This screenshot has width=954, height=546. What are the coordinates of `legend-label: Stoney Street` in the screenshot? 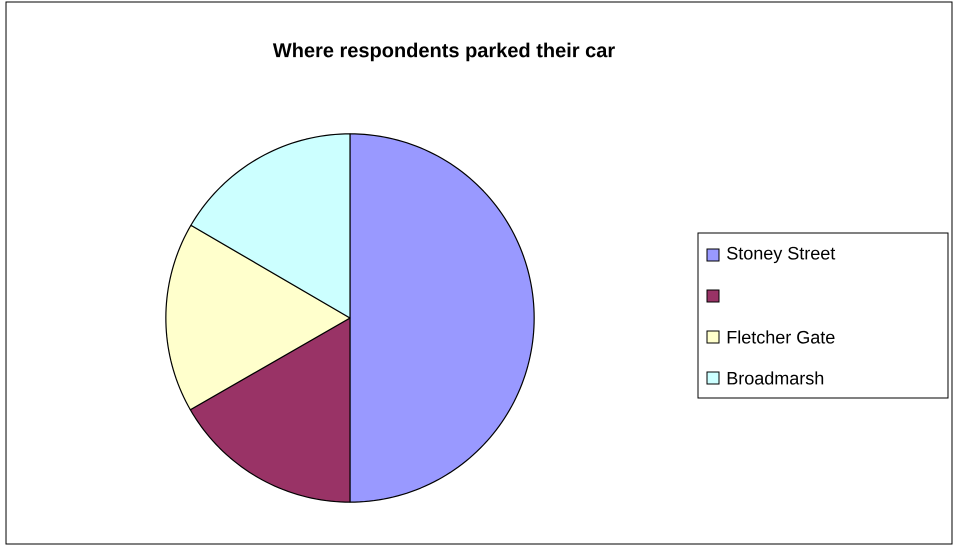 It's located at (781, 255).